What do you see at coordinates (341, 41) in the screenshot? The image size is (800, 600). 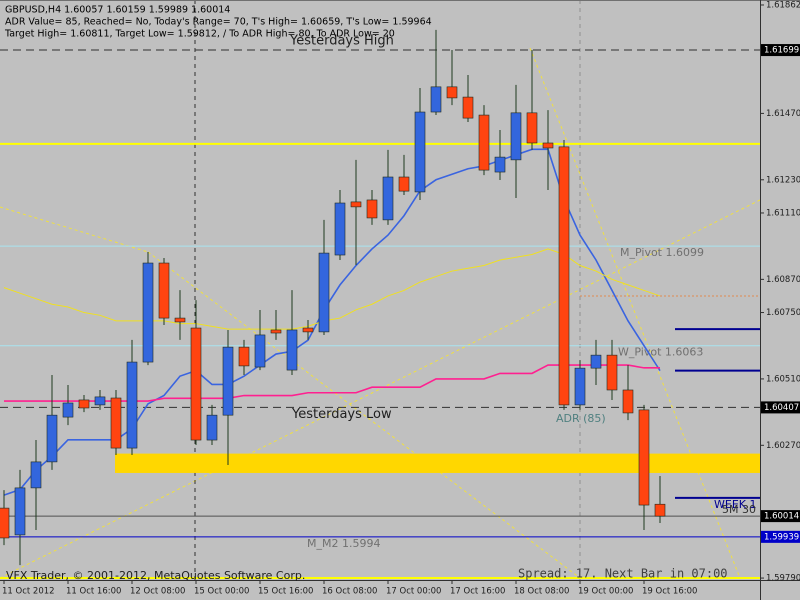 I see `level-label: Yesterdays High` at bounding box center [341, 41].